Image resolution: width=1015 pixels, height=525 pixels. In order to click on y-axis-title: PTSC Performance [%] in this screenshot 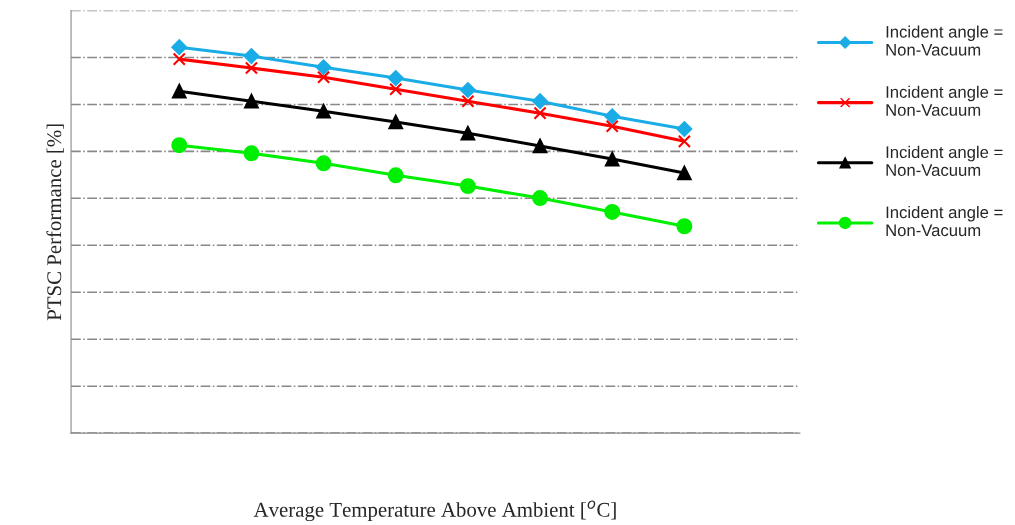, I will do `click(55, 222)`.